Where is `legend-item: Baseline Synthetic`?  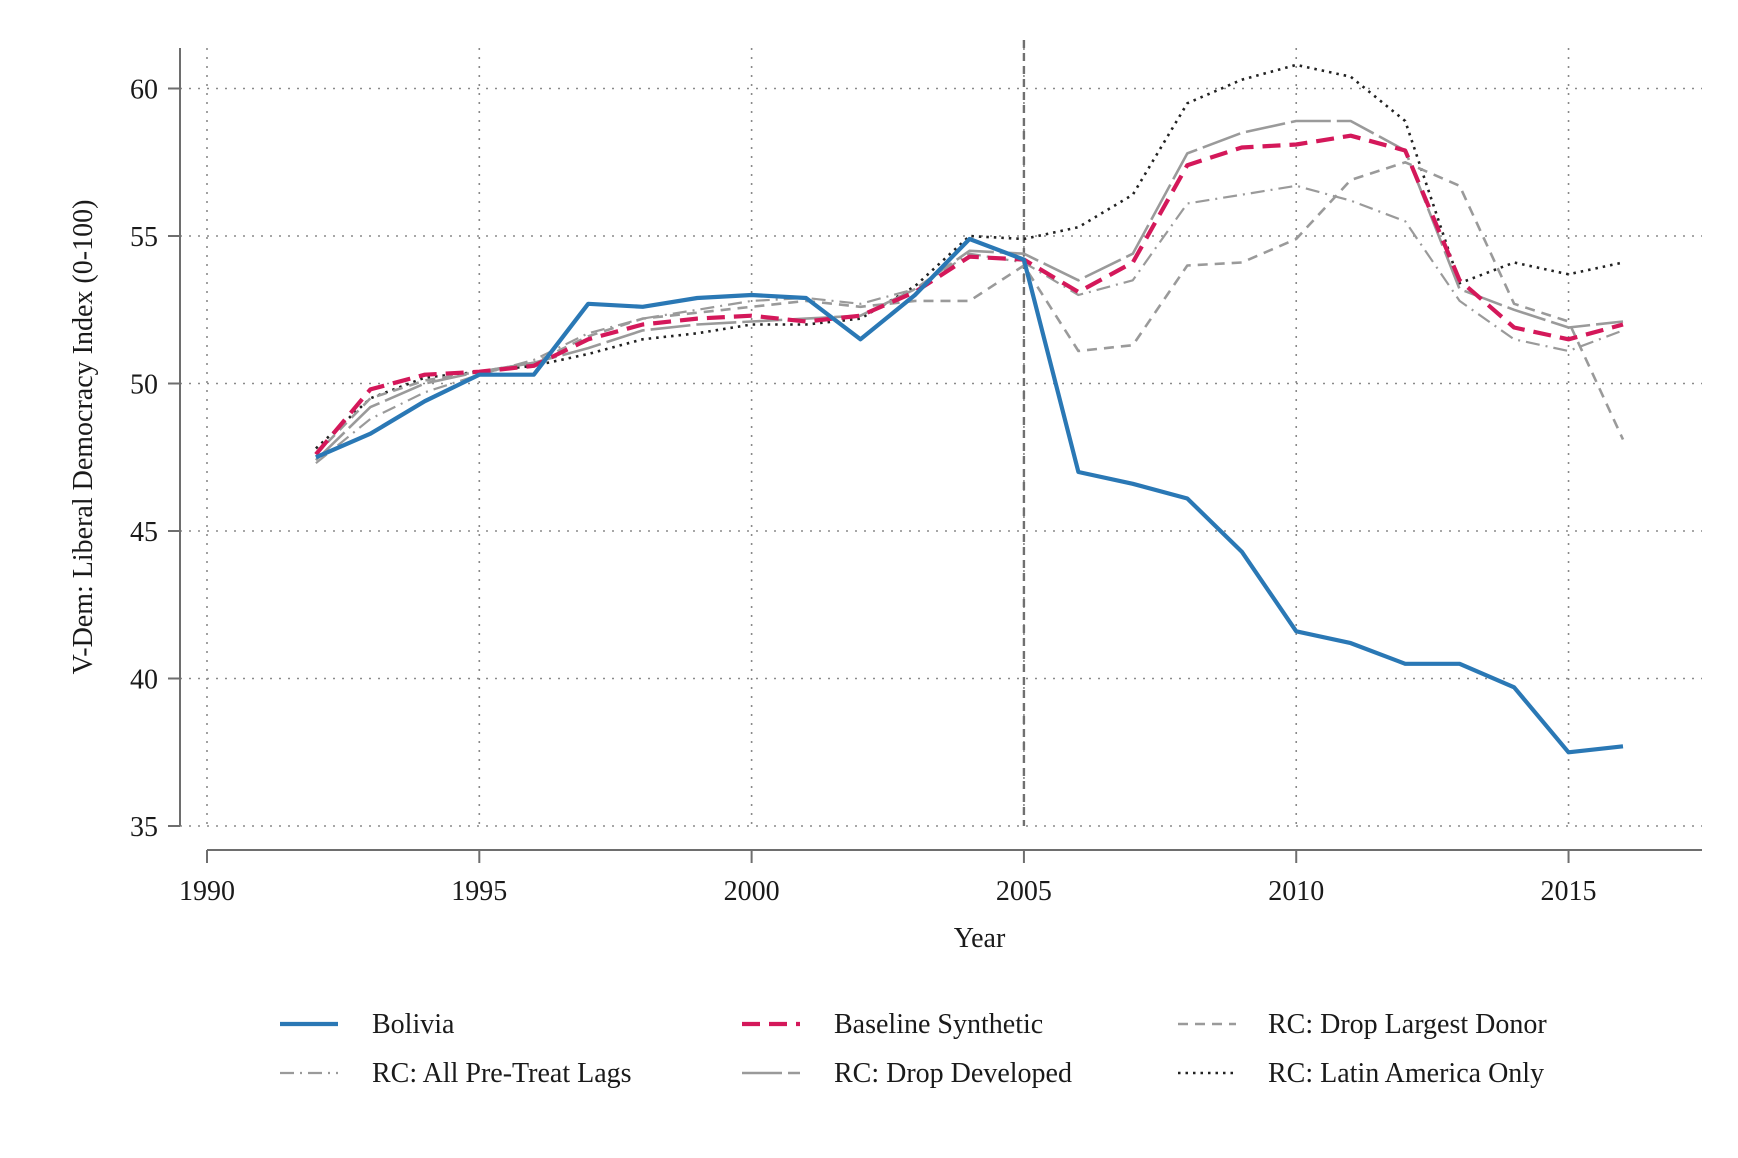
legend-item: Baseline Synthetic is located at coordinates (892, 1024).